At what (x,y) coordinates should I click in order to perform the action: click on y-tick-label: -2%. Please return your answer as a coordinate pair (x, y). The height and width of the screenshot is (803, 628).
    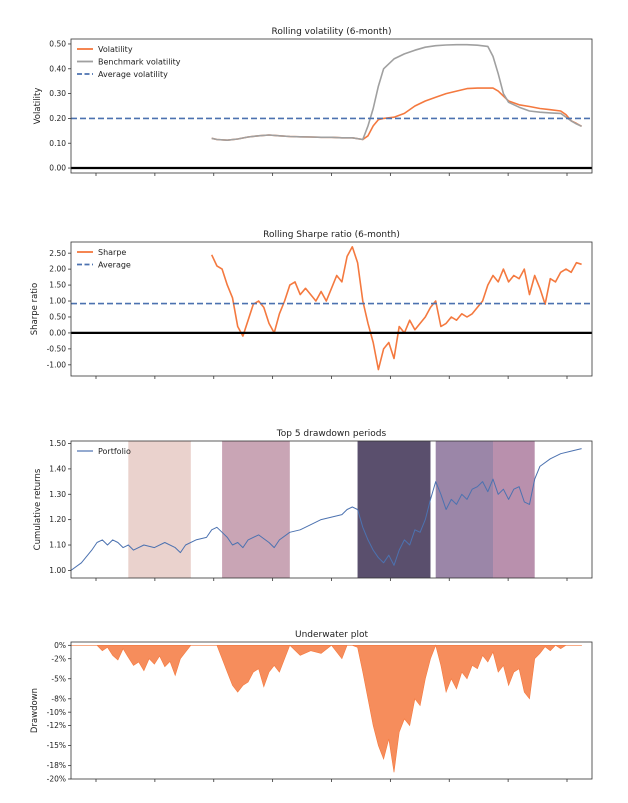
    Looking at the image, I should click on (58, 658).